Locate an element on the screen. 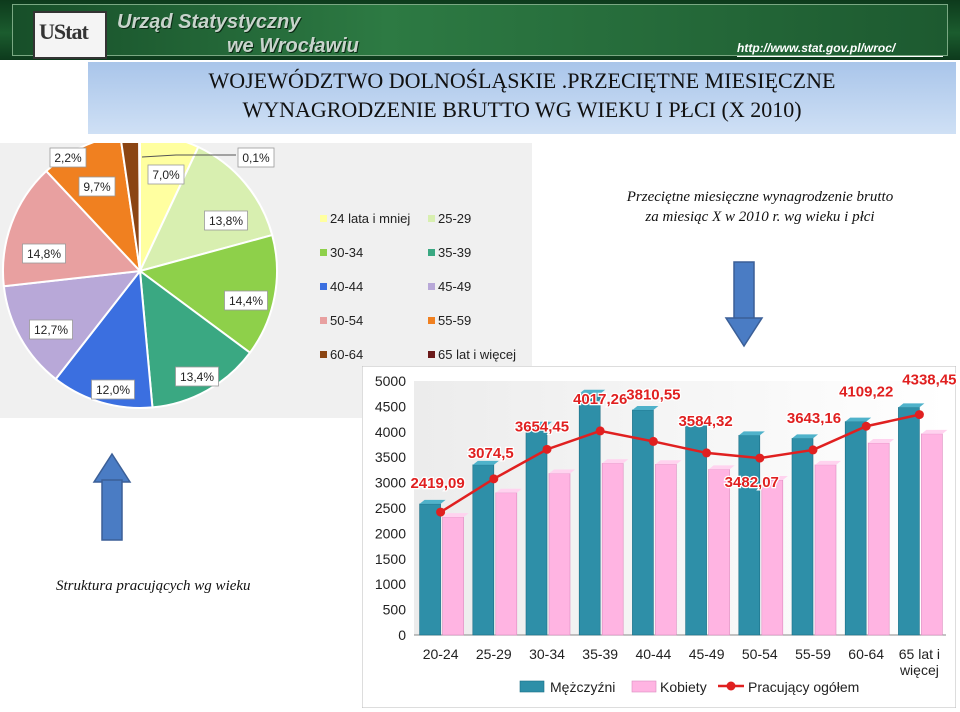 This screenshot has width=960, height=712. website-url: http://www.stat.gov.pl/wroc/ is located at coordinates (816, 48).